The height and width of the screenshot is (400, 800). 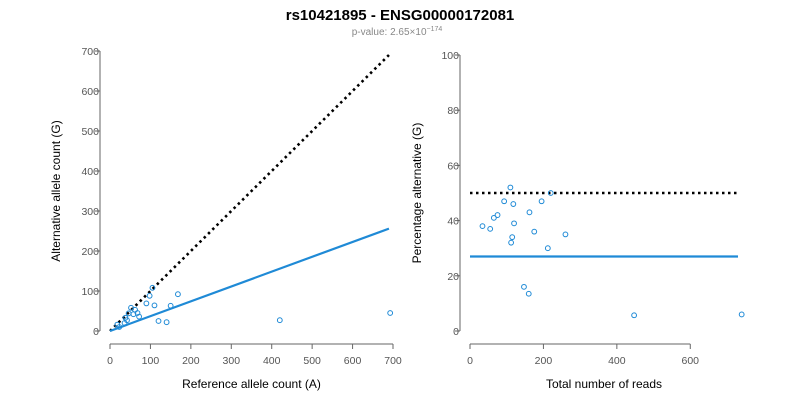 What do you see at coordinates (90, 92) in the screenshot?
I see `y-tick-label: 600` at bounding box center [90, 92].